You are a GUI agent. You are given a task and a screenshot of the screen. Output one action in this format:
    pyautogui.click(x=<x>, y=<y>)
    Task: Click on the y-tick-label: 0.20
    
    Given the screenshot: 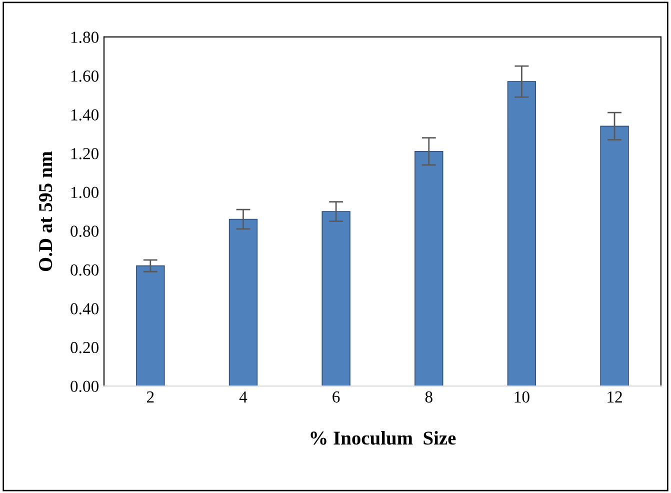 What is the action you would take?
    pyautogui.click(x=84, y=348)
    